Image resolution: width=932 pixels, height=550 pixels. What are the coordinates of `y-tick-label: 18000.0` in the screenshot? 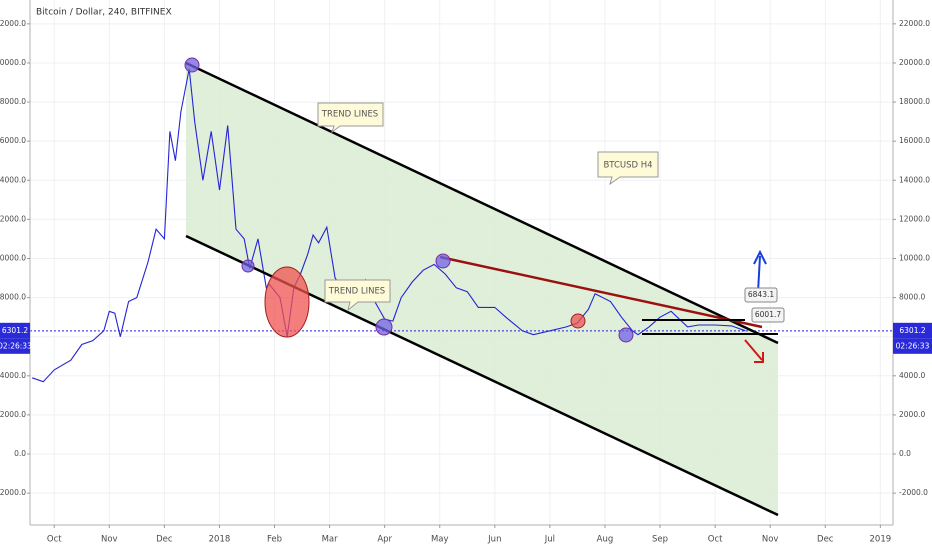 It's located at (13, 101).